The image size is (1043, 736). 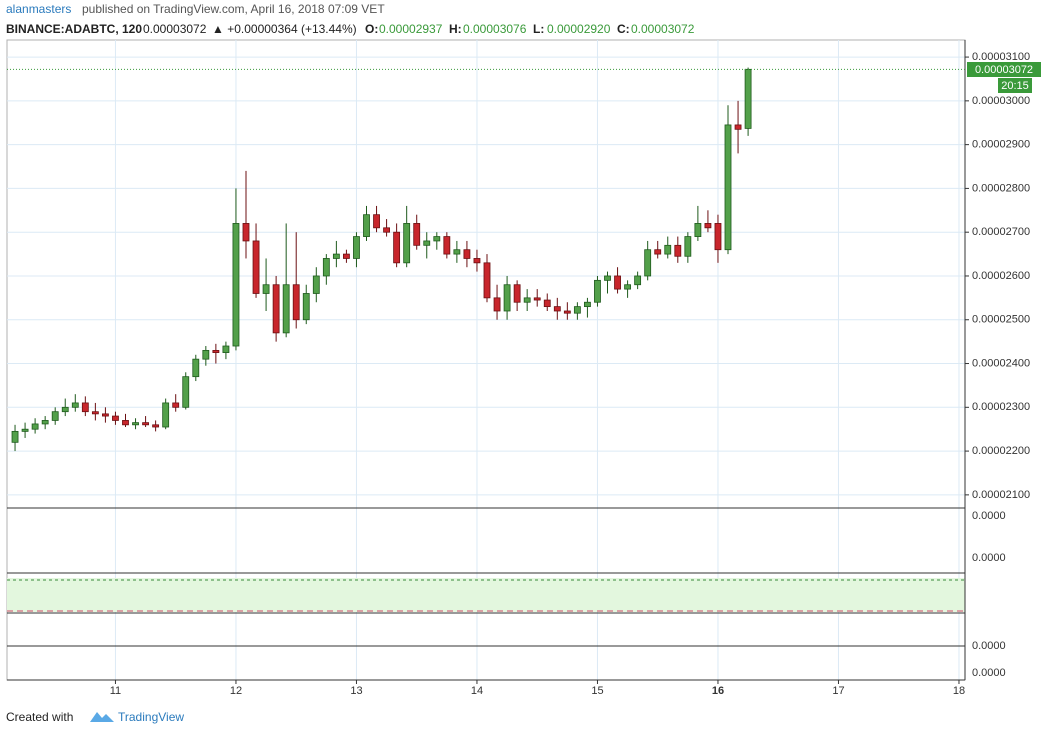 What do you see at coordinates (284, 29) in the screenshot?
I see `change: ▲ +0.00000364 (+13.44%)` at bounding box center [284, 29].